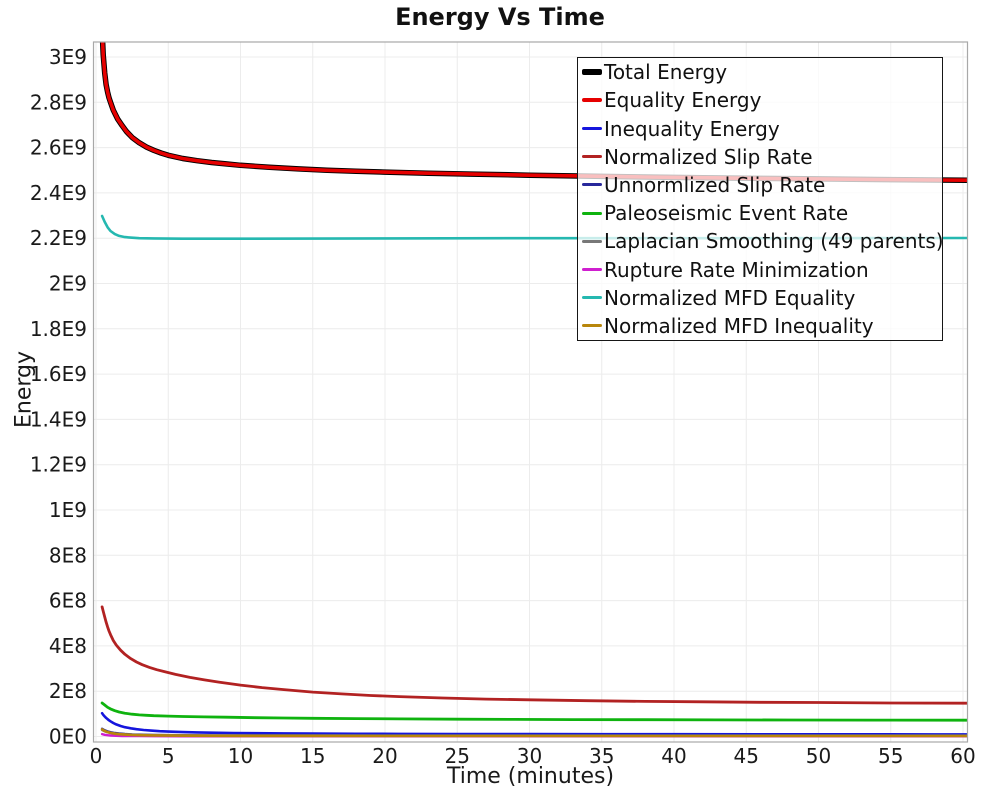  What do you see at coordinates (774, 241) in the screenshot?
I see `legend-item-label: Laplacian Smoothing (49 parents)` at bounding box center [774, 241].